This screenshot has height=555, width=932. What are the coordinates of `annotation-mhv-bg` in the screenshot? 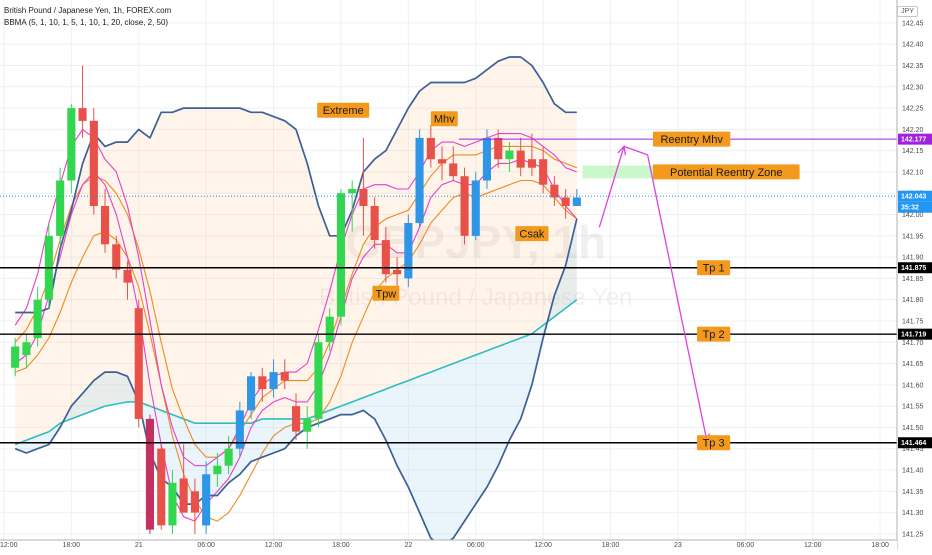 It's located at (444, 119).